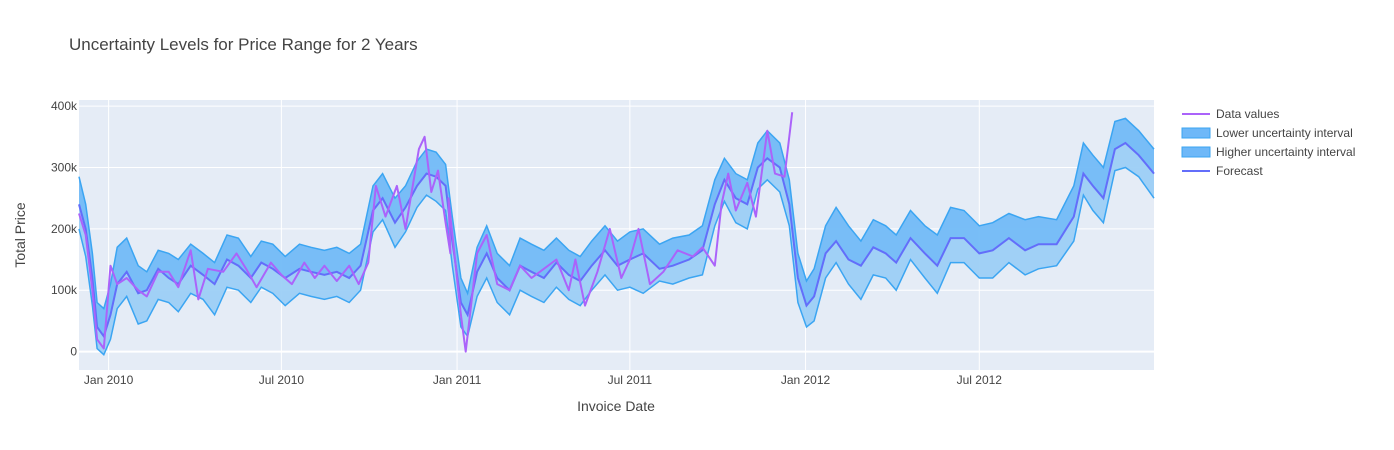 This screenshot has height=450, width=1394. I want to click on legend-label: Lower uncertainty interval, so click(1284, 133).